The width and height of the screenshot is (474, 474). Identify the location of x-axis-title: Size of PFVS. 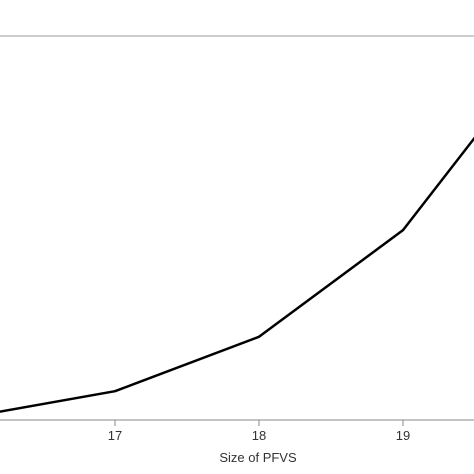
(258, 457).